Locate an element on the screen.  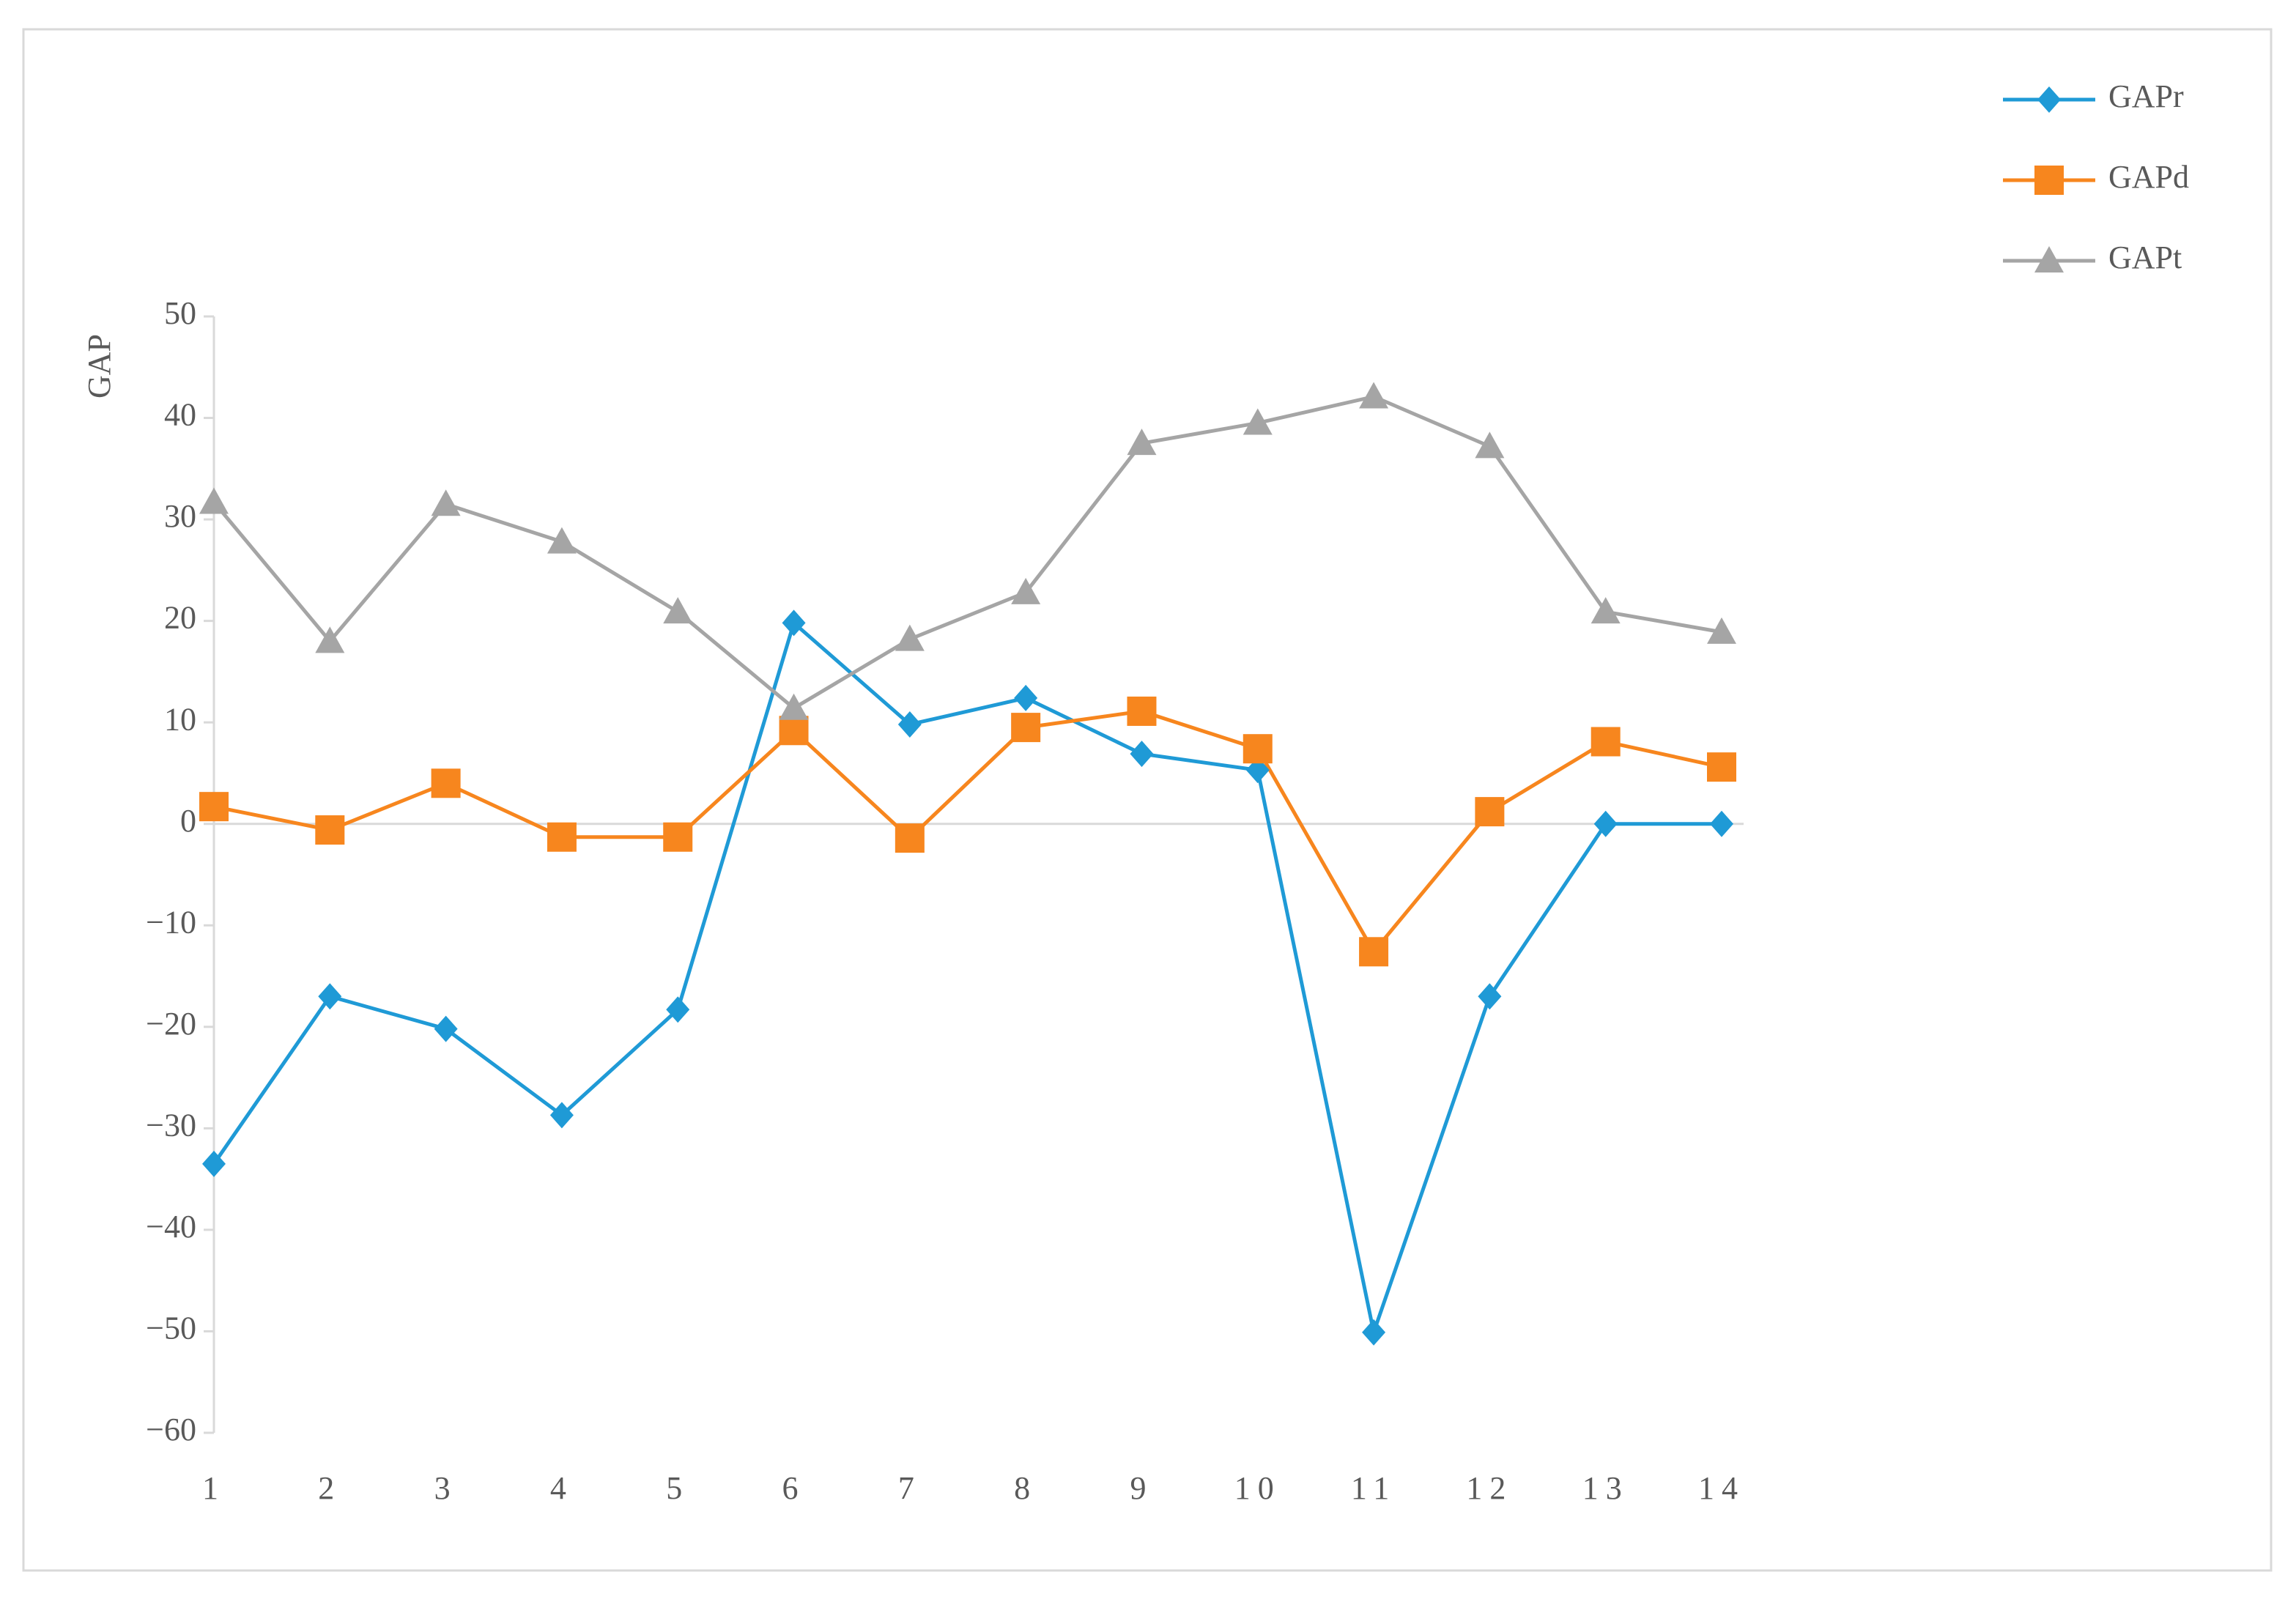
y-tick-label: −30 is located at coordinates (171, 1125).